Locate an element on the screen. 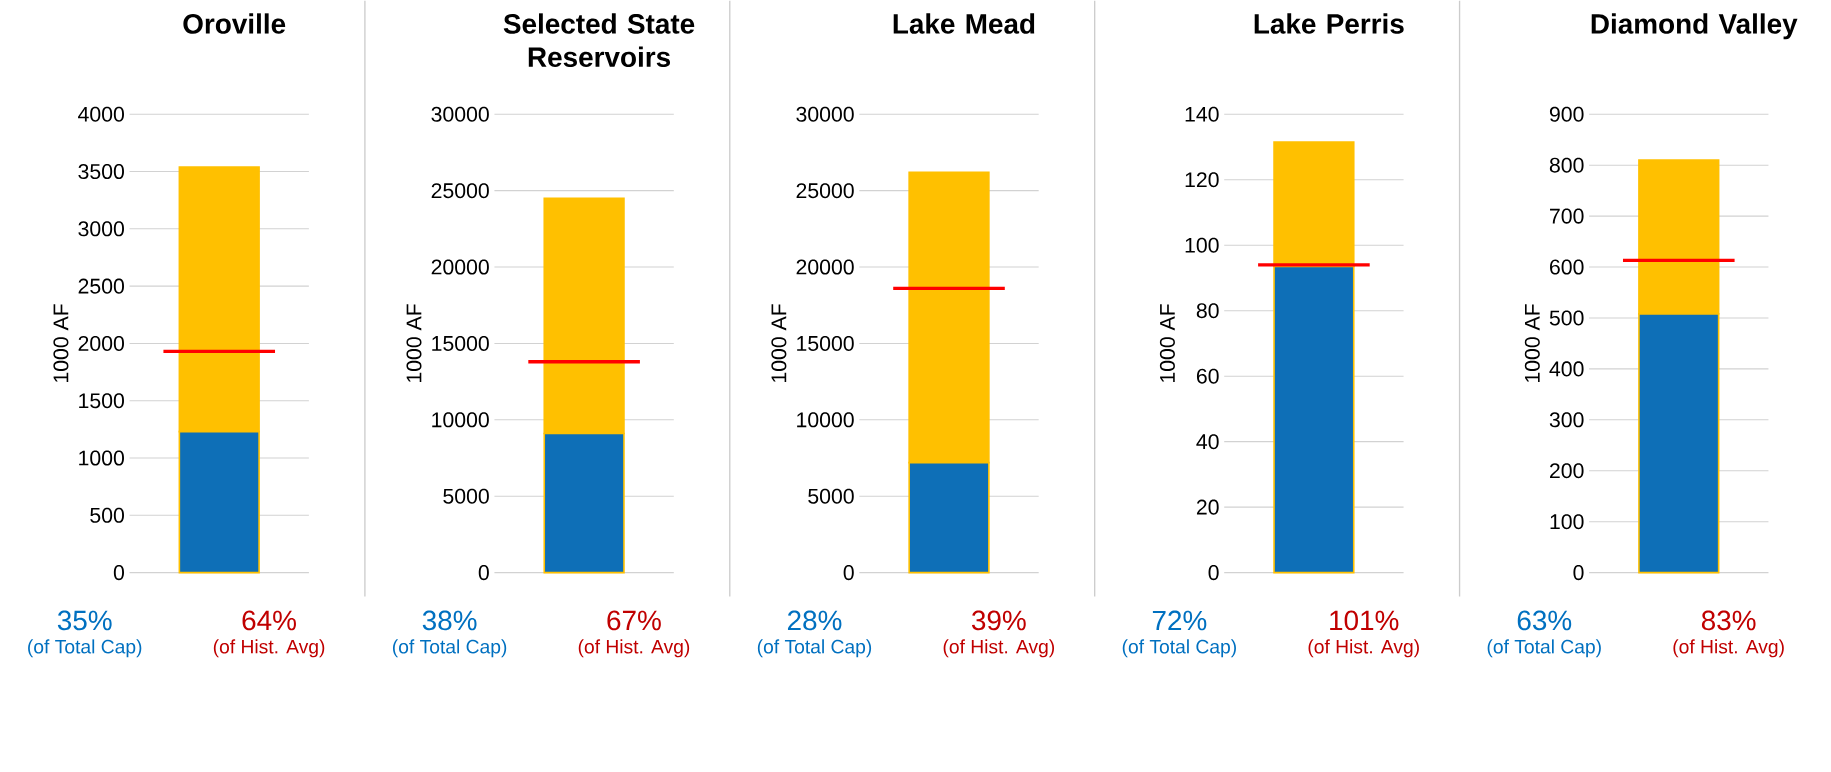 This screenshot has height=772, width=1831. y-tick-label: 200 is located at coordinates (1567, 471).